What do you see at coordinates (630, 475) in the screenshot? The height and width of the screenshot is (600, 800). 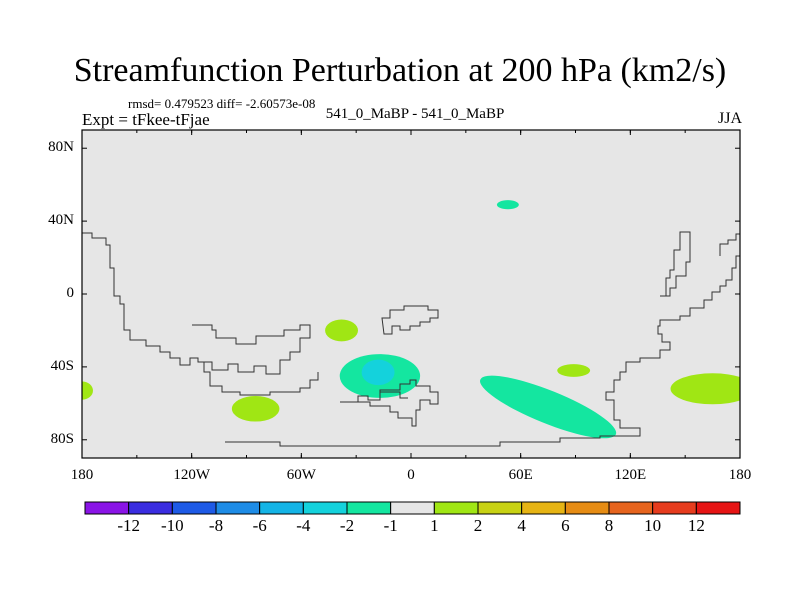 I see `x-tick-label: 120E` at bounding box center [630, 475].